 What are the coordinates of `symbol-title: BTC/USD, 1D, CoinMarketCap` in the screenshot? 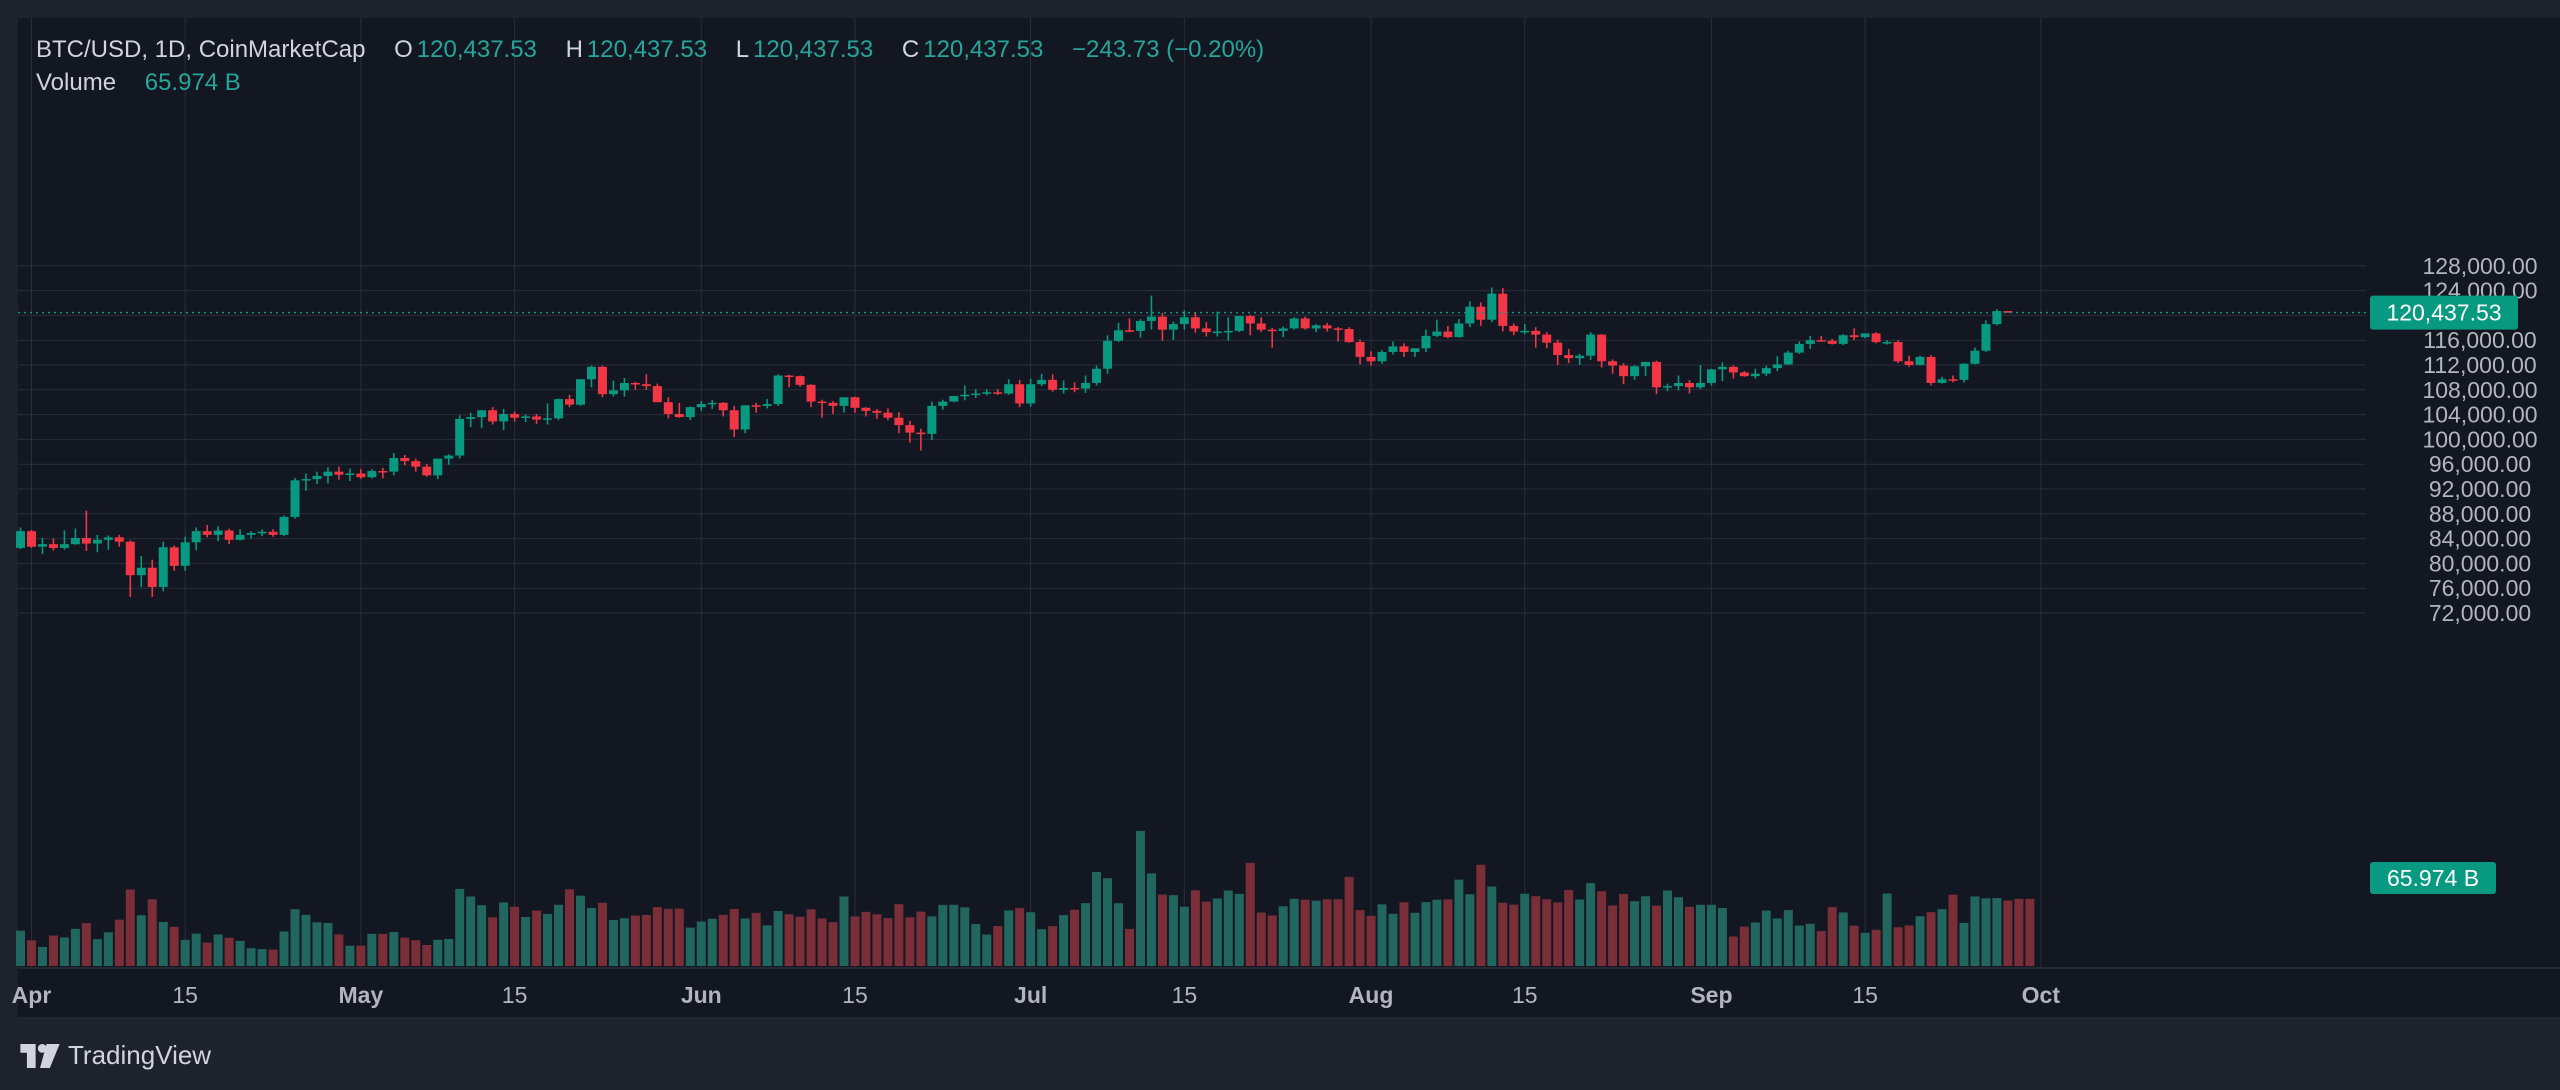 It's located at (201, 49).